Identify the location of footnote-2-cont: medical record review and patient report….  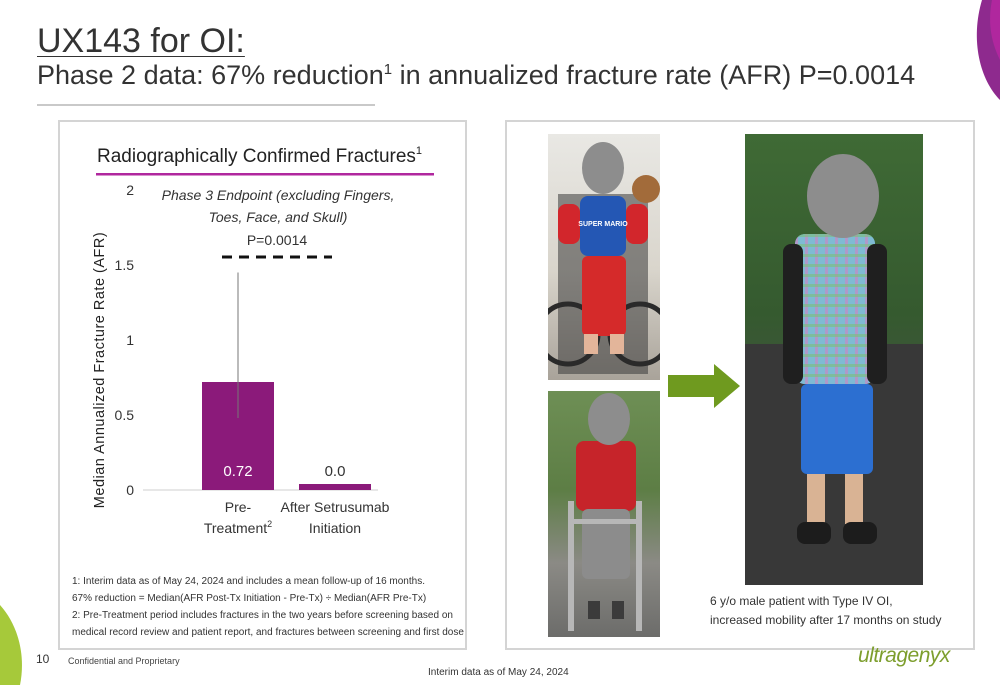
(268, 632).